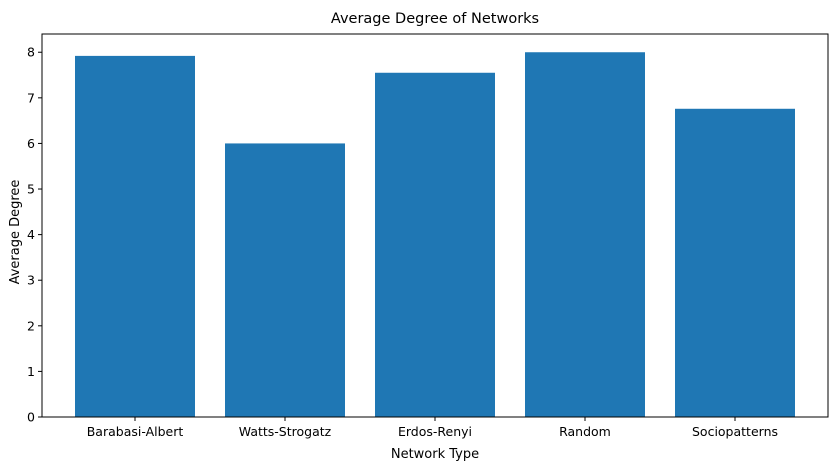 The height and width of the screenshot is (474, 833). What do you see at coordinates (135, 431) in the screenshot?
I see `x-tick-label: Barabasi-Albert` at bounding box center [135, 431].